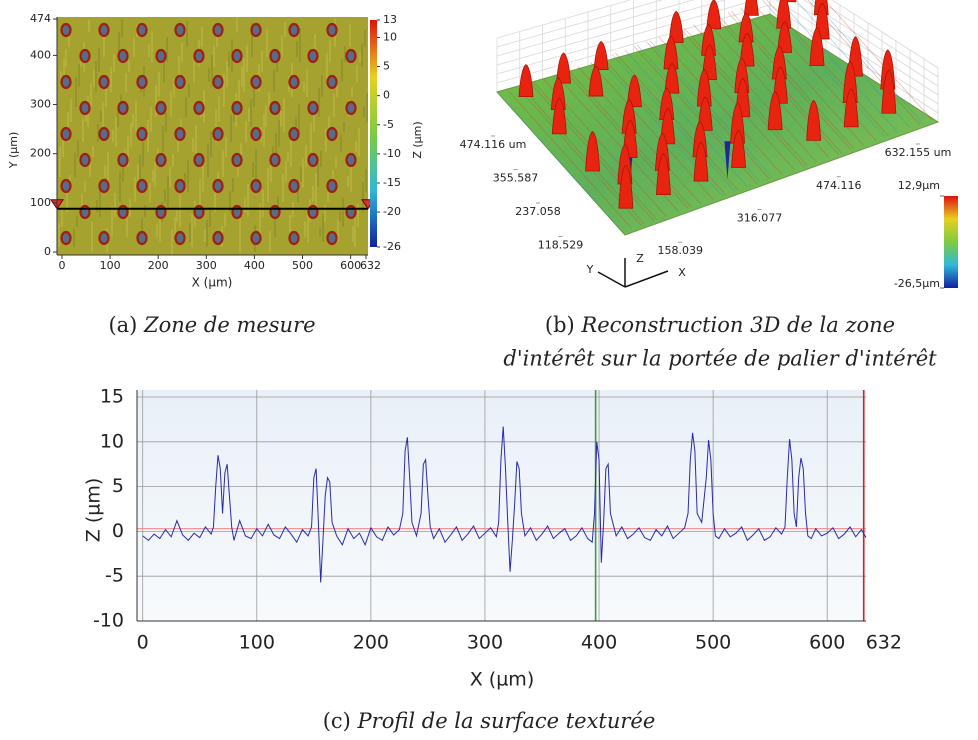  Describe the element at coordinates (122, 325) in the screenshot. I see `caption-label: (a)` at that location.